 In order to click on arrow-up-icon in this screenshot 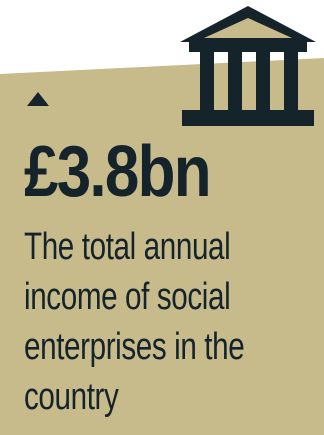, I will do `click(38, 99)`.